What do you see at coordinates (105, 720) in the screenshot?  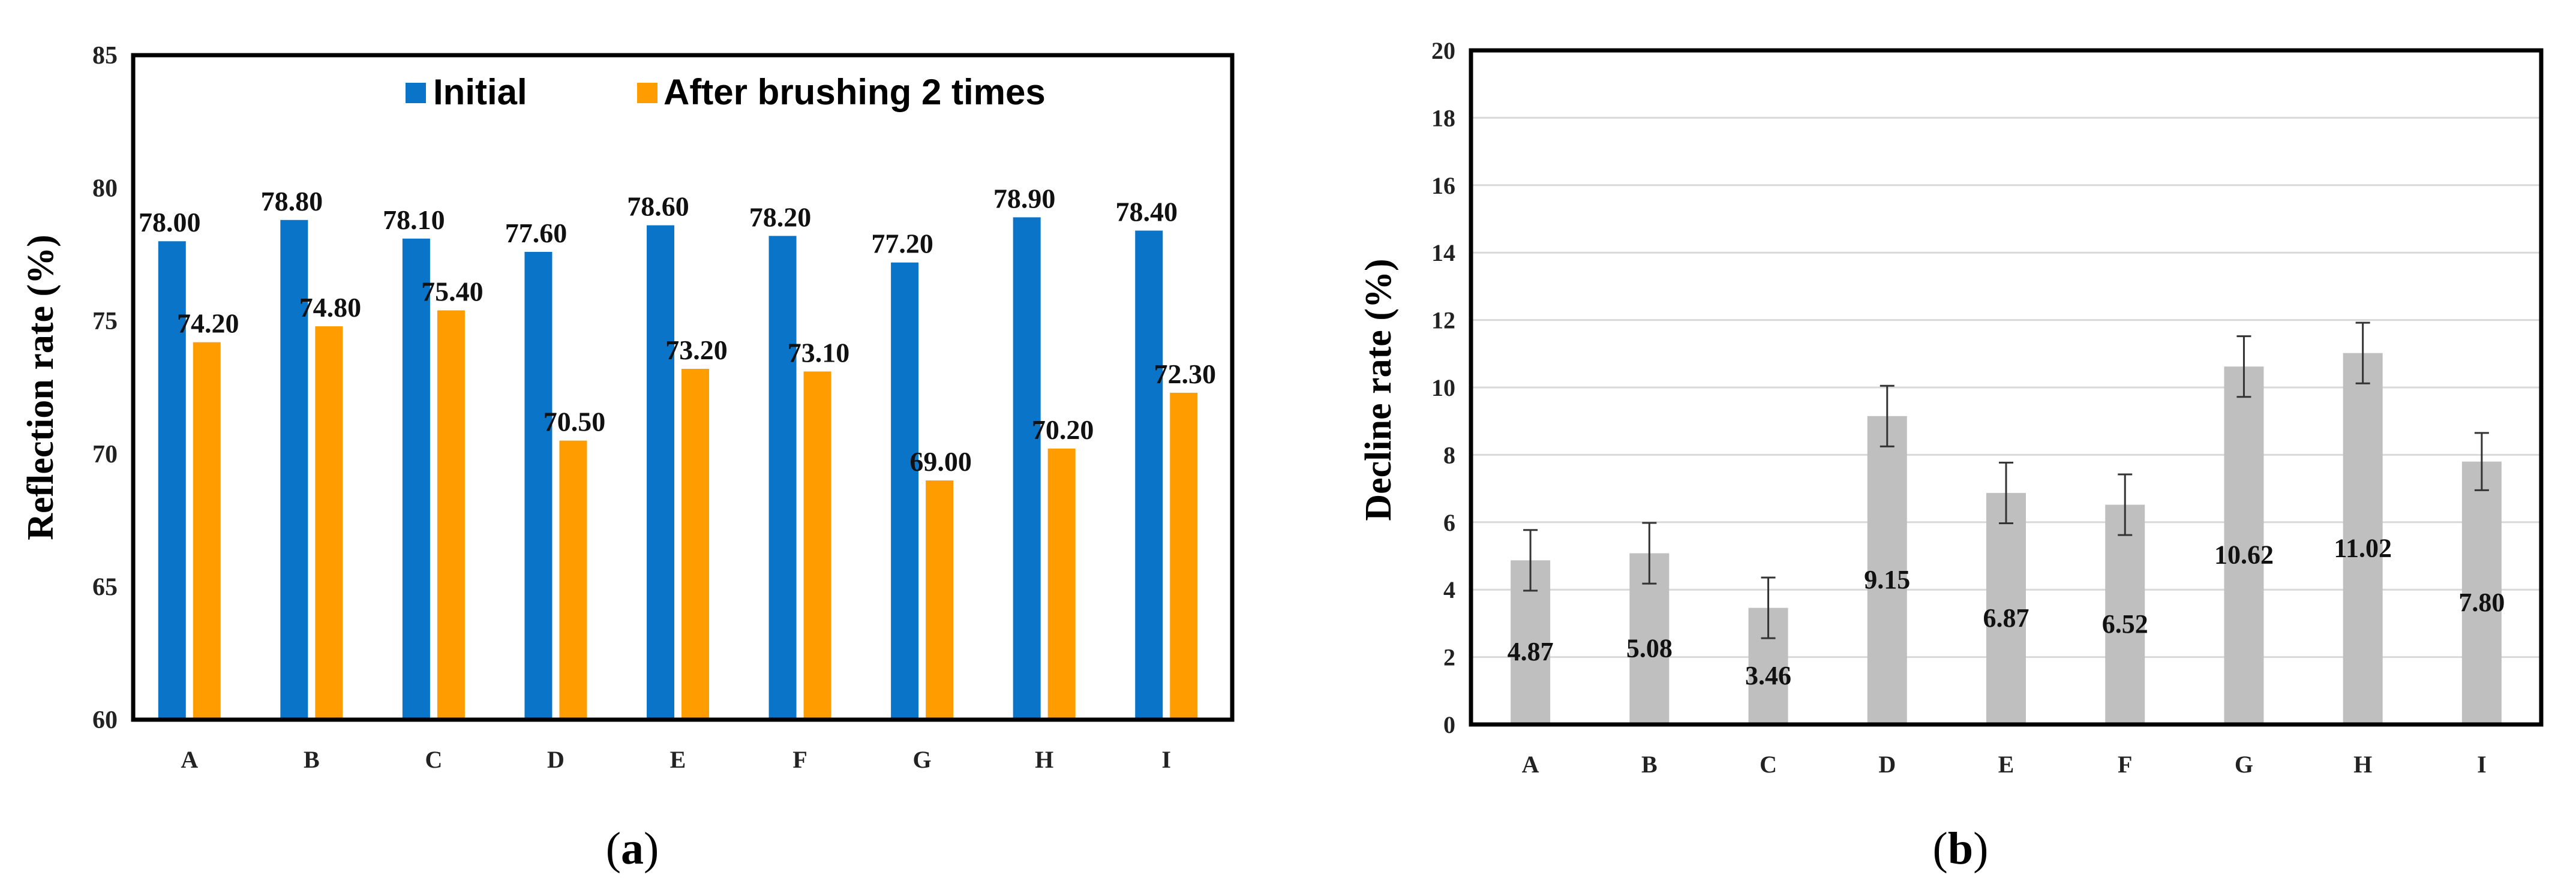 I see `chart-a-y-tick-label: 60` at bounding box center [105, 720].